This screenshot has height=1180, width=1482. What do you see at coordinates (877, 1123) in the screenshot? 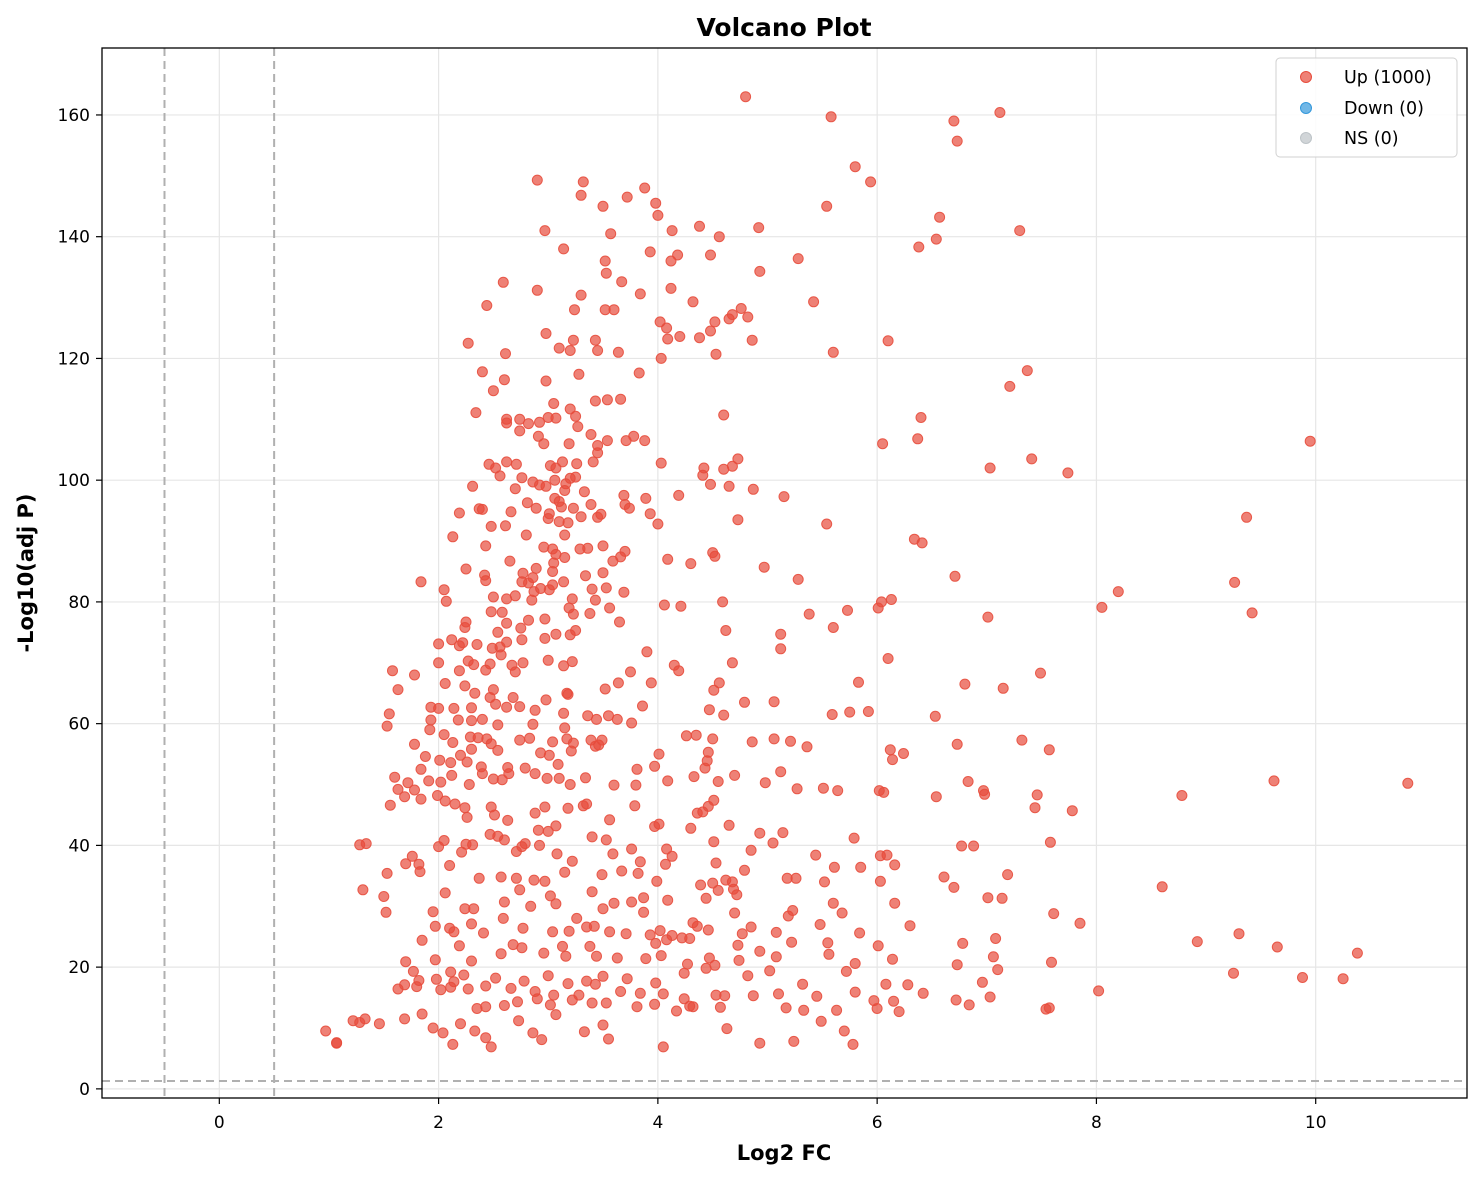
I see `x-tick-label: 6` at bounding box center [877, 1123].